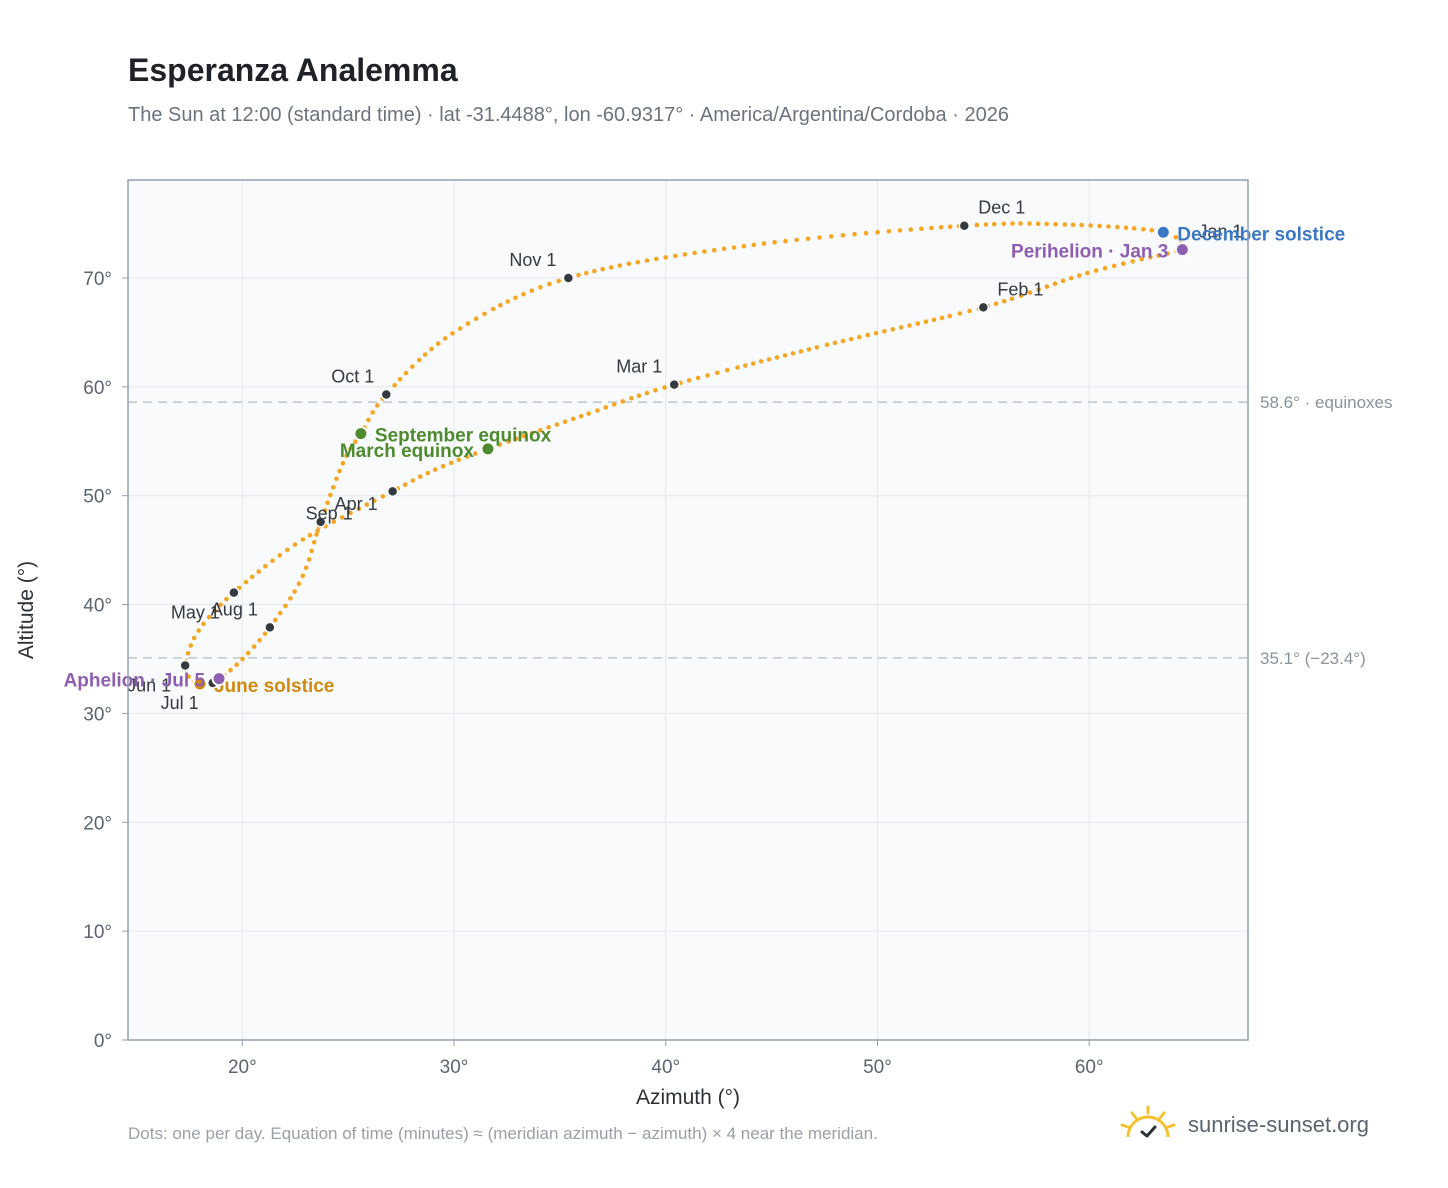 This screenshot has width=1448, height=1188. I want to click on brand-link: sunrise-sunset.org, so click(1244, 1125).